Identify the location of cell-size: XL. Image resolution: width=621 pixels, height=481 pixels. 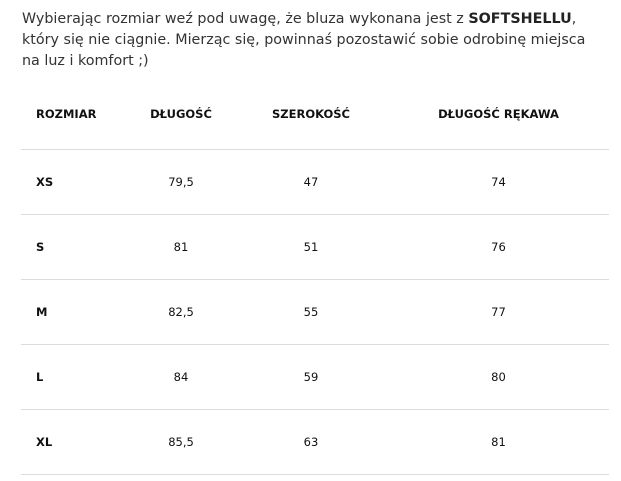
(74, 442).